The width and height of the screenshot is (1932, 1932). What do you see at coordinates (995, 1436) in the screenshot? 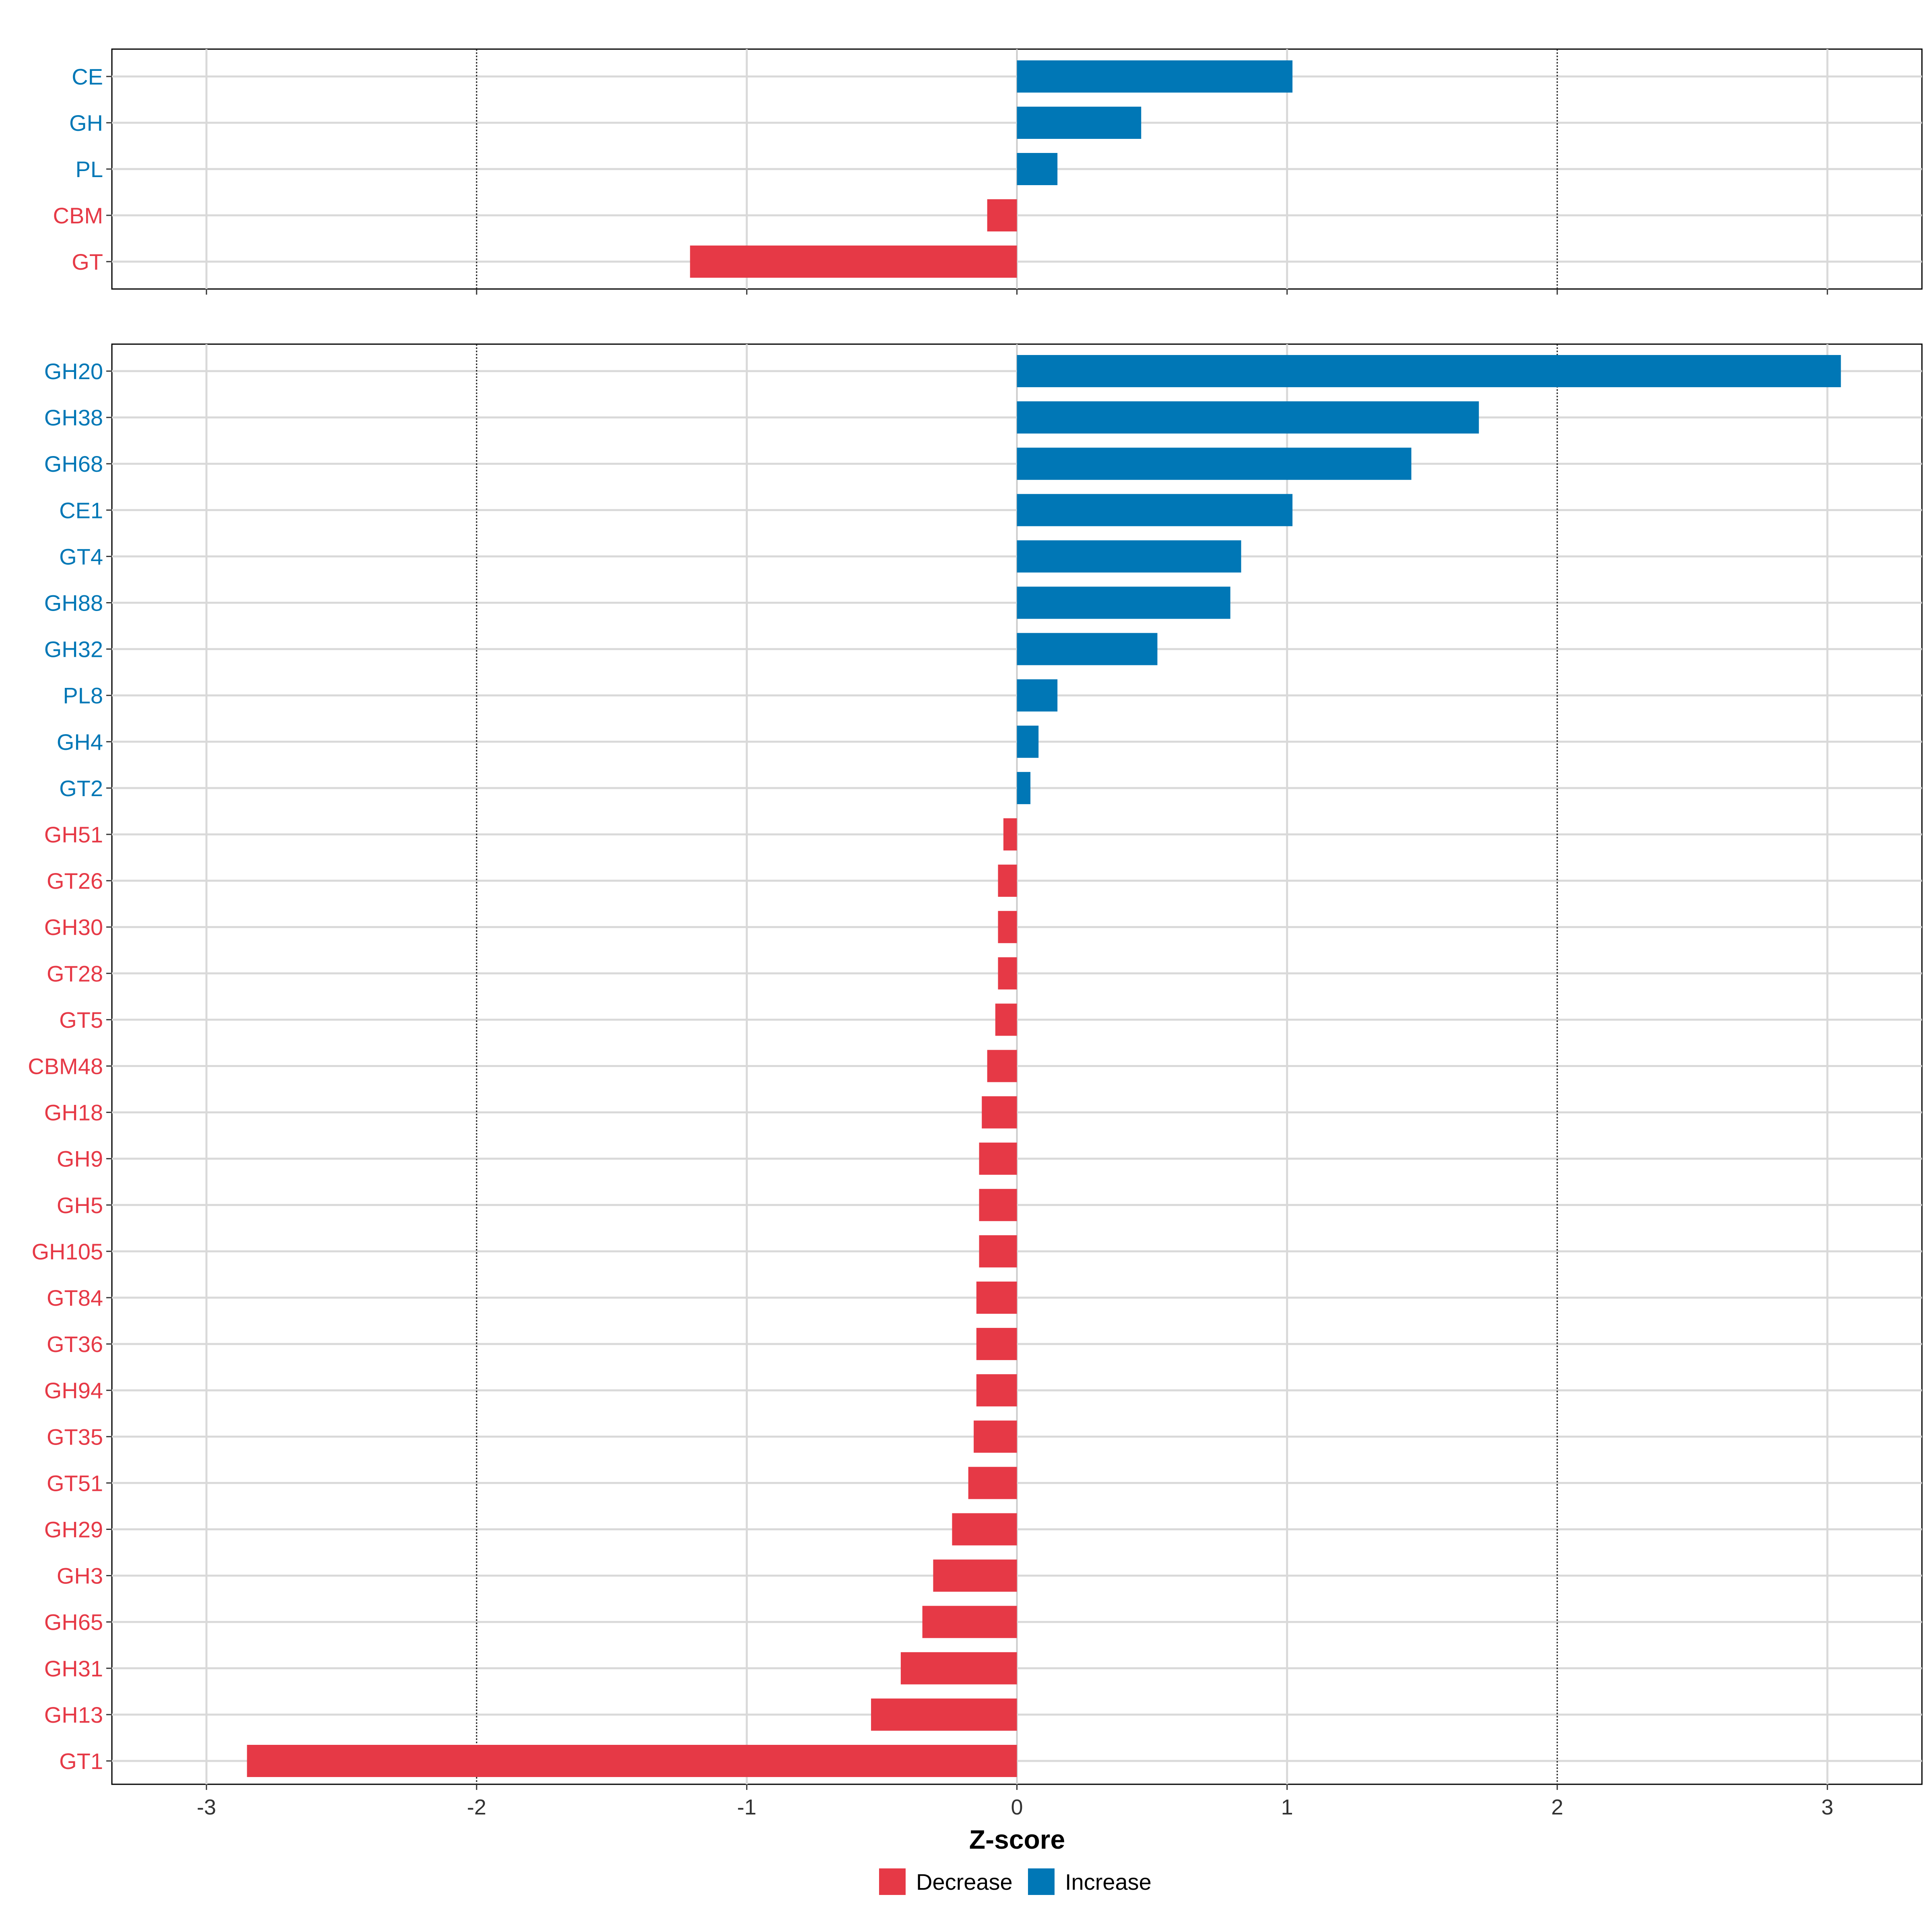
I see `bar-gt35` at bounding box center [995, 1436].